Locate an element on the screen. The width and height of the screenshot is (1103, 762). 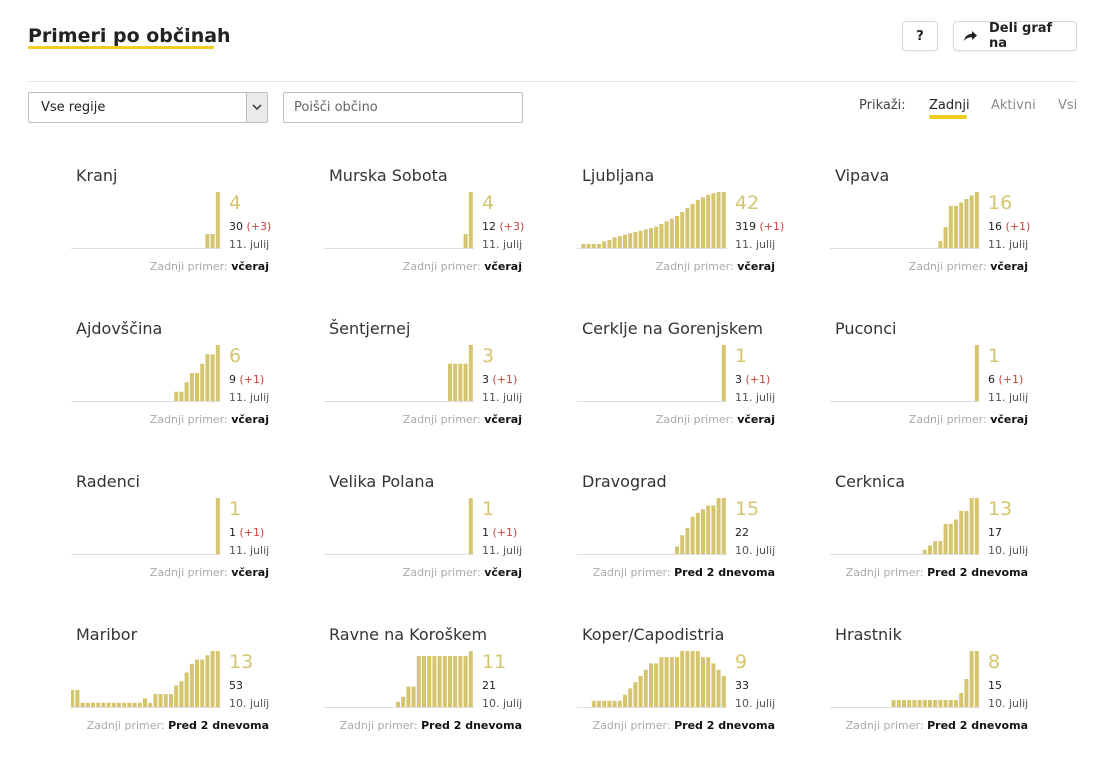
chevron-down-icon is located at coordinates (256, 107).